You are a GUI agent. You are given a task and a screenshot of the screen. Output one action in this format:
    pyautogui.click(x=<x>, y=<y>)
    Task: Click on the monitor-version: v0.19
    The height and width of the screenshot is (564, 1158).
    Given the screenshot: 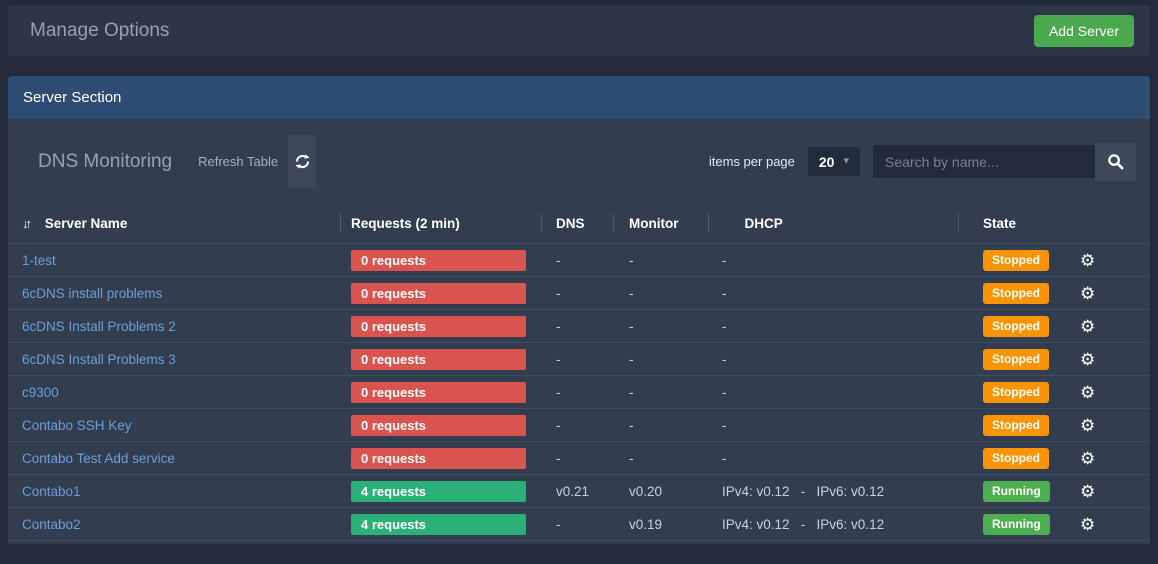 What is the action you would take?
    pyautogui.click(x=646, y=524)
    